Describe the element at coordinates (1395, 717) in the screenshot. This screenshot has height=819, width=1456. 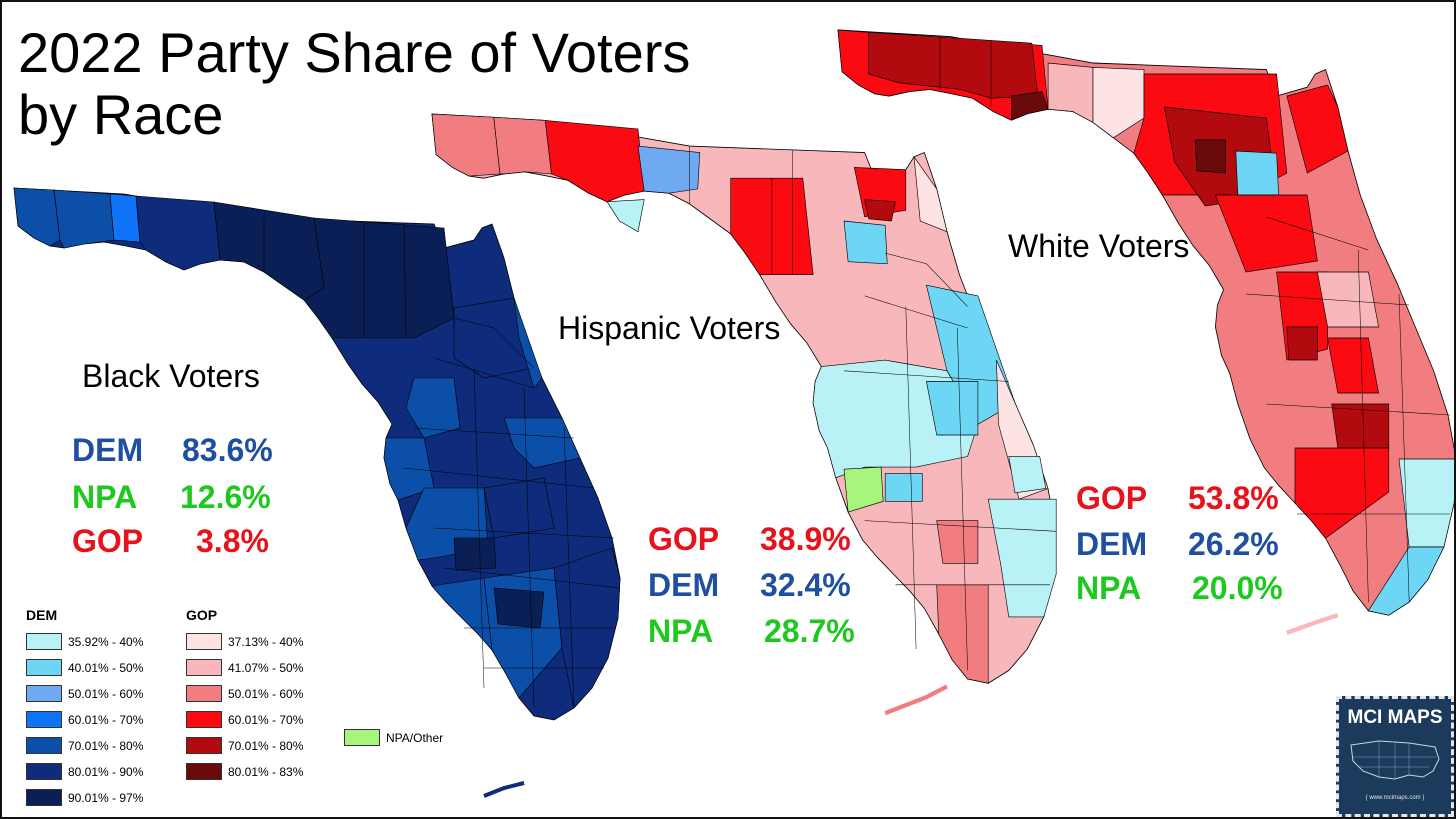
I see `logo-title: MCI MAPS` at that location.